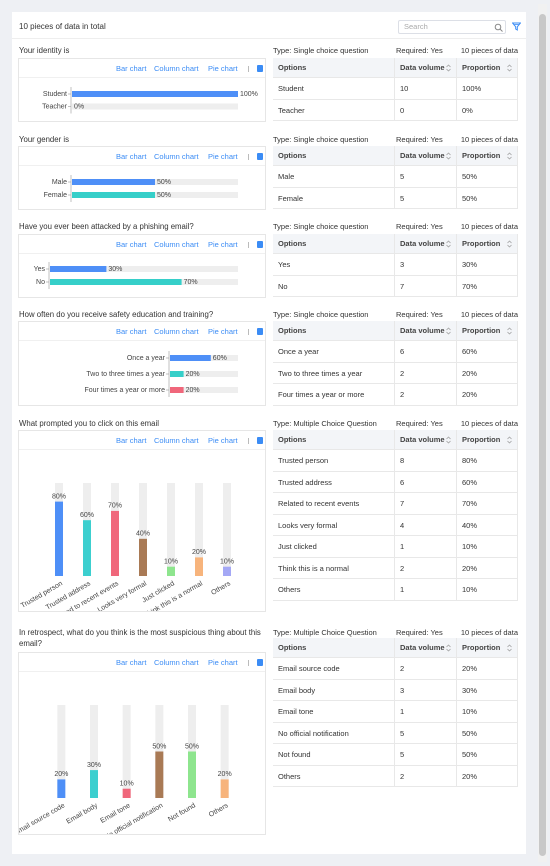  I want to click on table-cell: Once a year, so click(334, 352).